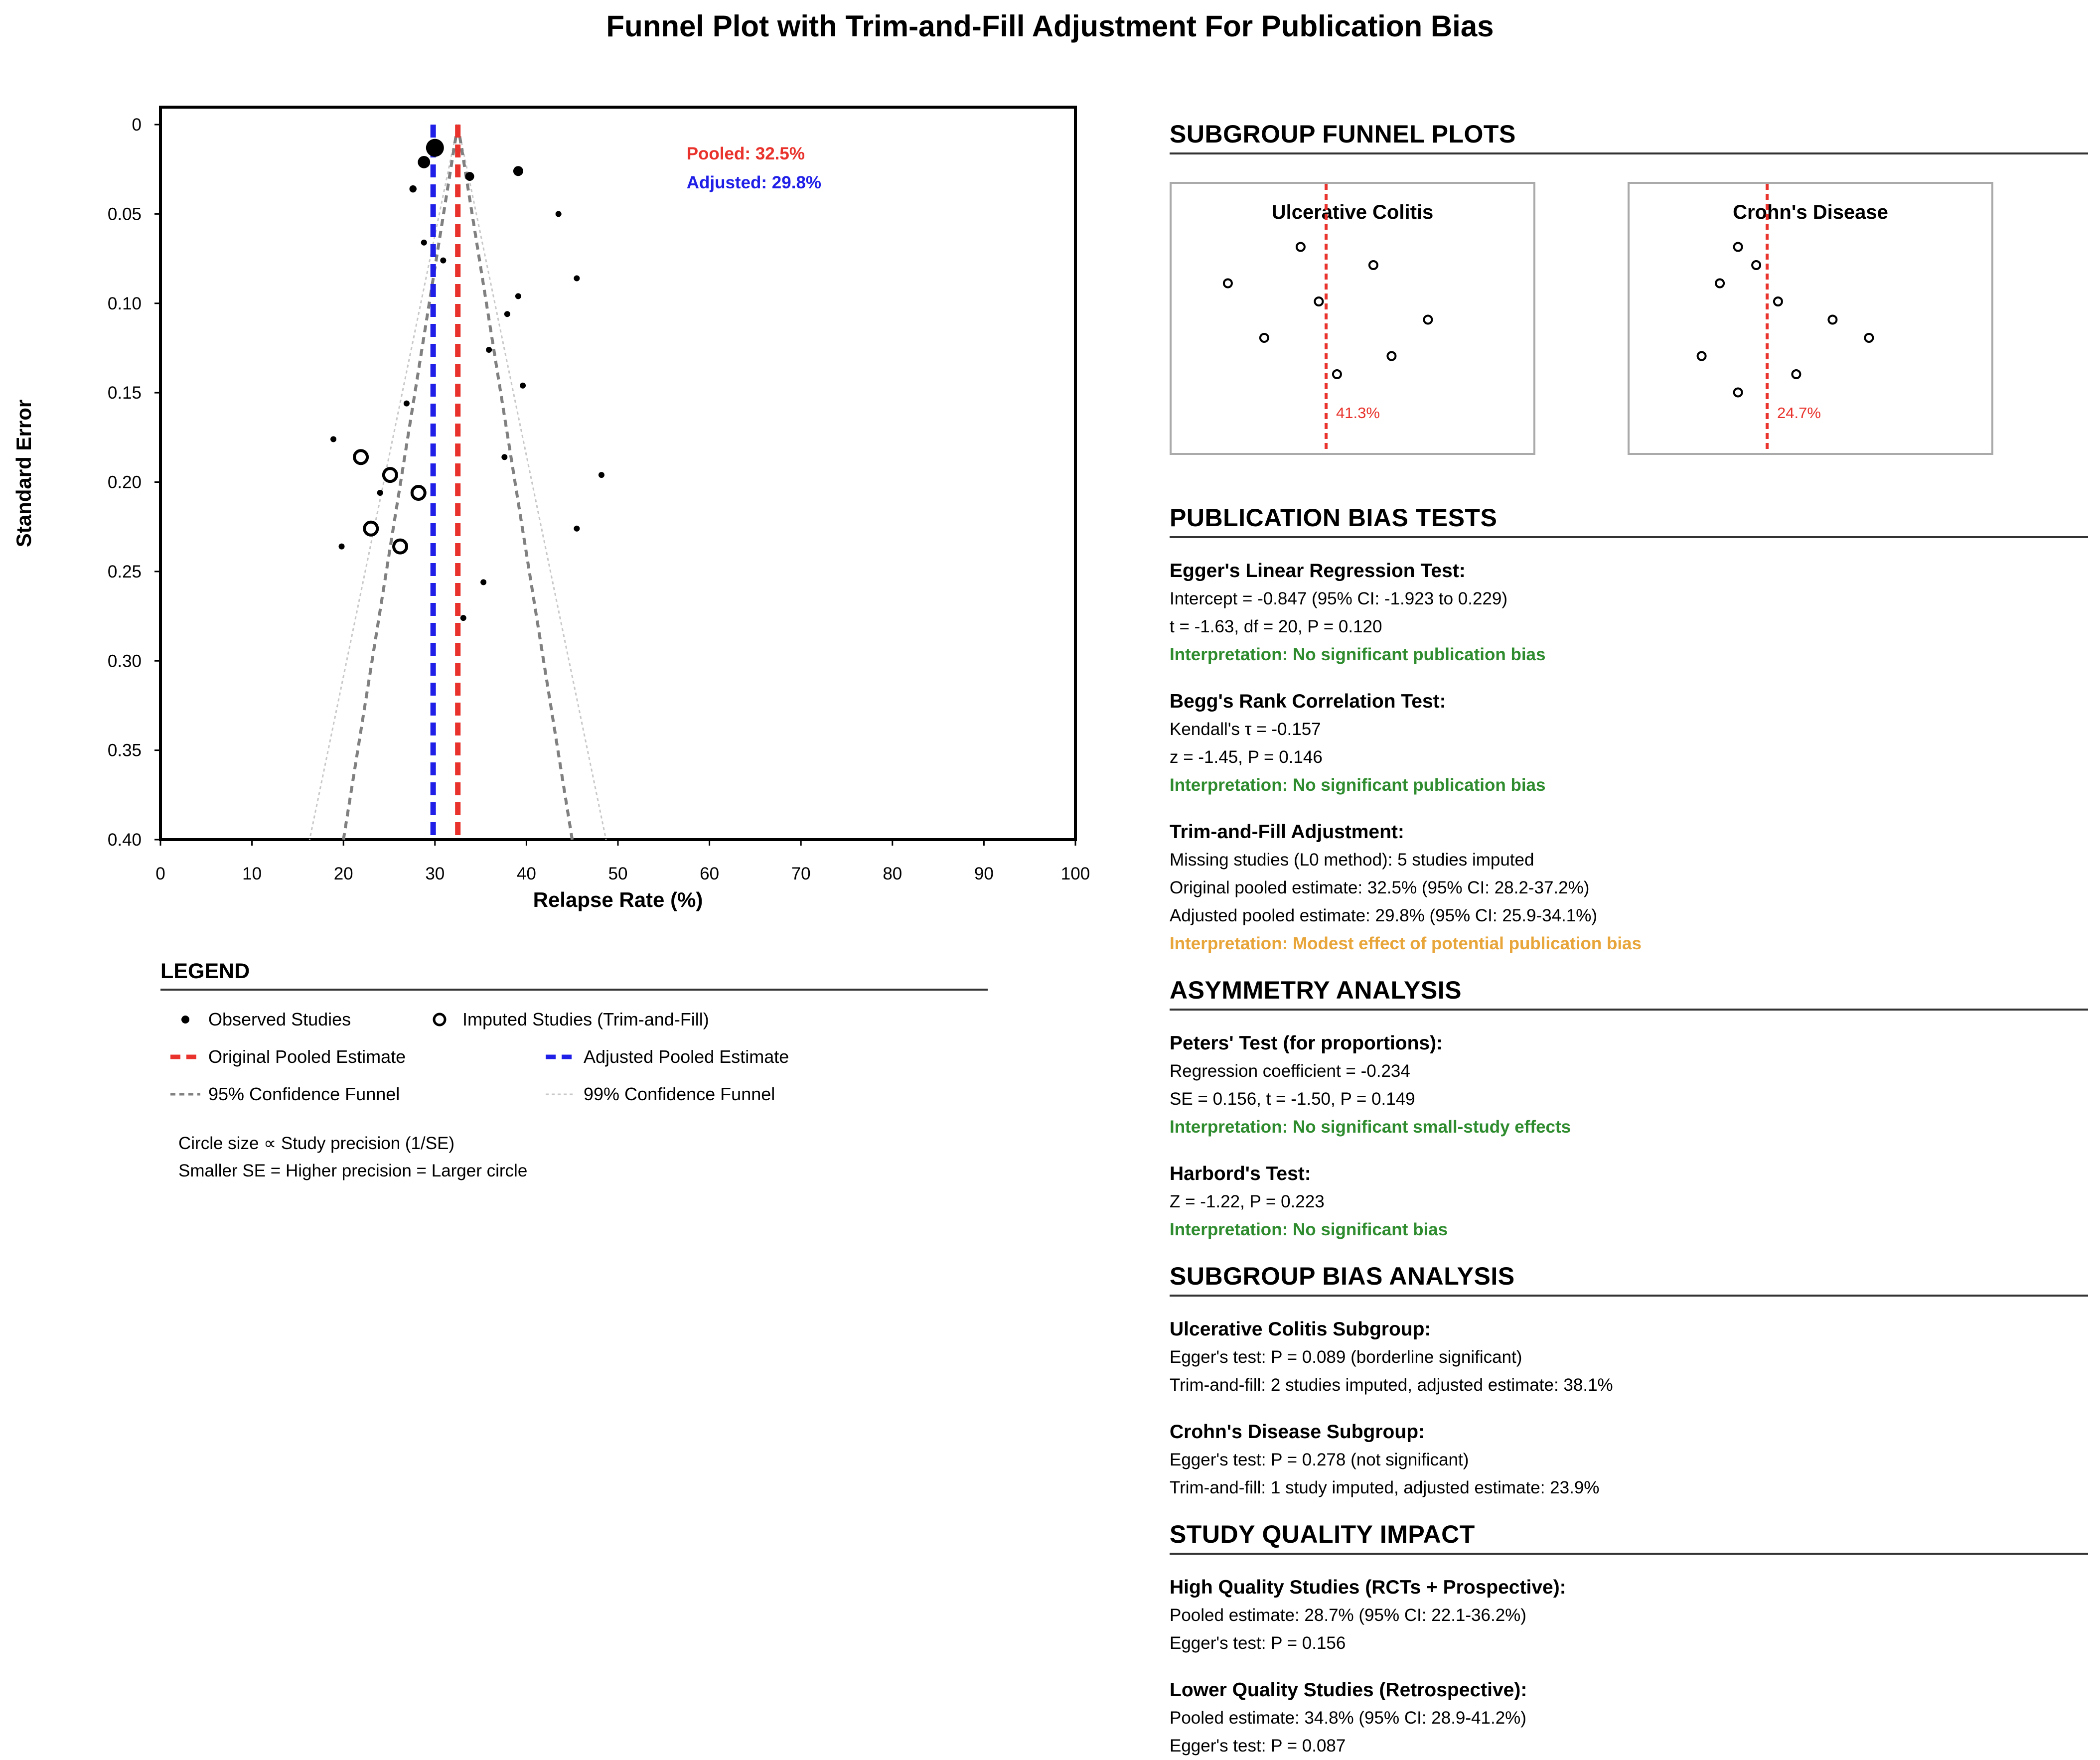  What do you see at coordinates (618, 873) in the screenshot?
I see `x-tick-label: 50` at bounding box center [618, 873].